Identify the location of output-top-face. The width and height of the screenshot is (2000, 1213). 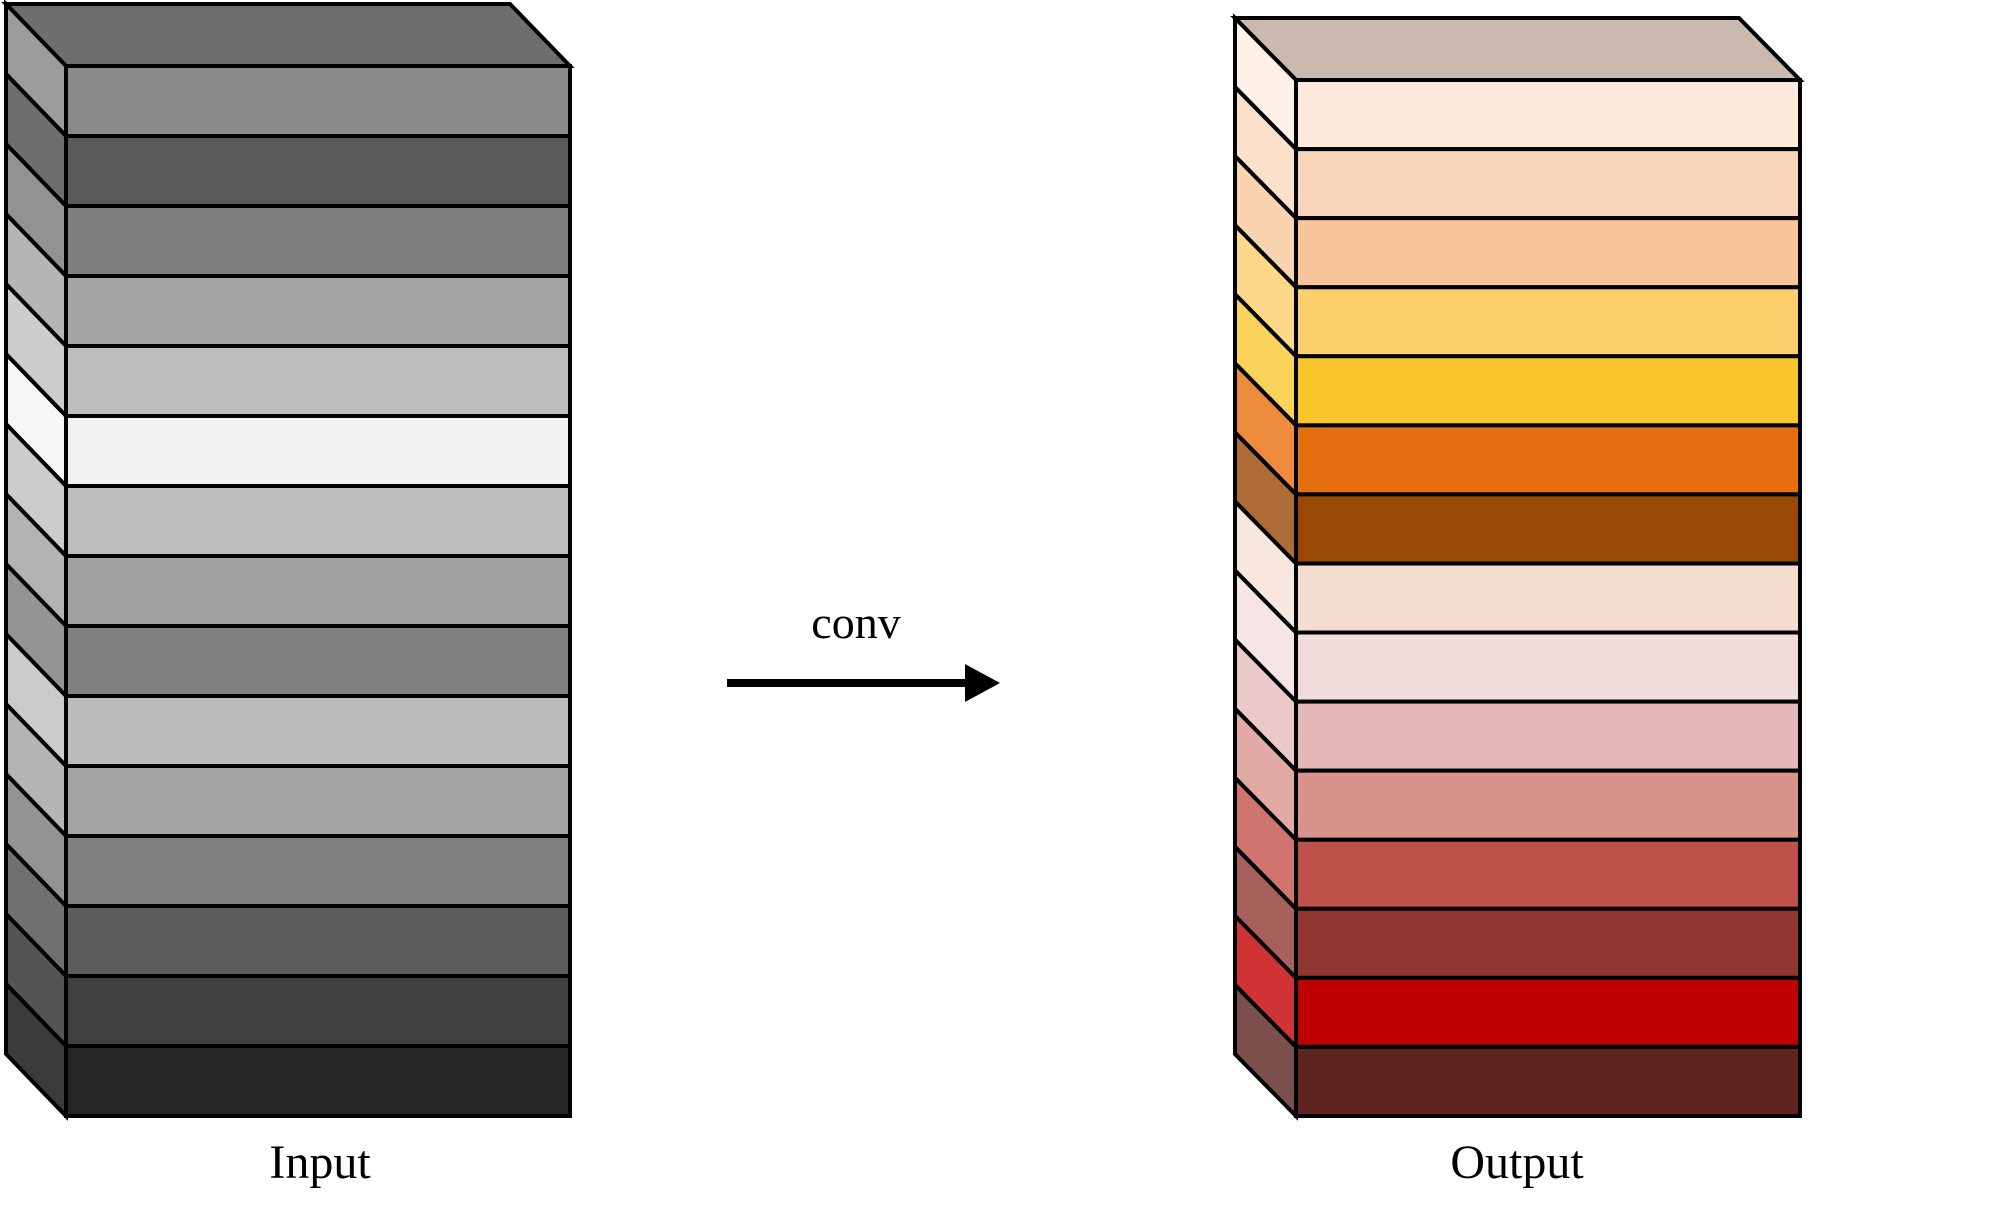
(1517, 49).